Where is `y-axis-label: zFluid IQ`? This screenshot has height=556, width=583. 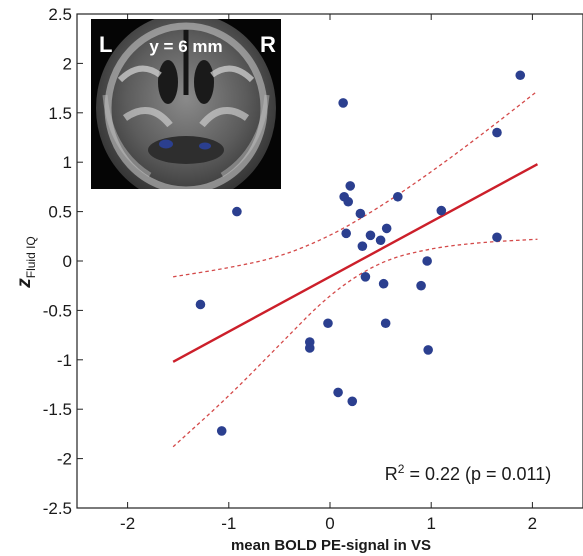
y-axis-label: zFluid IQ is located at coordinates (26, 262).